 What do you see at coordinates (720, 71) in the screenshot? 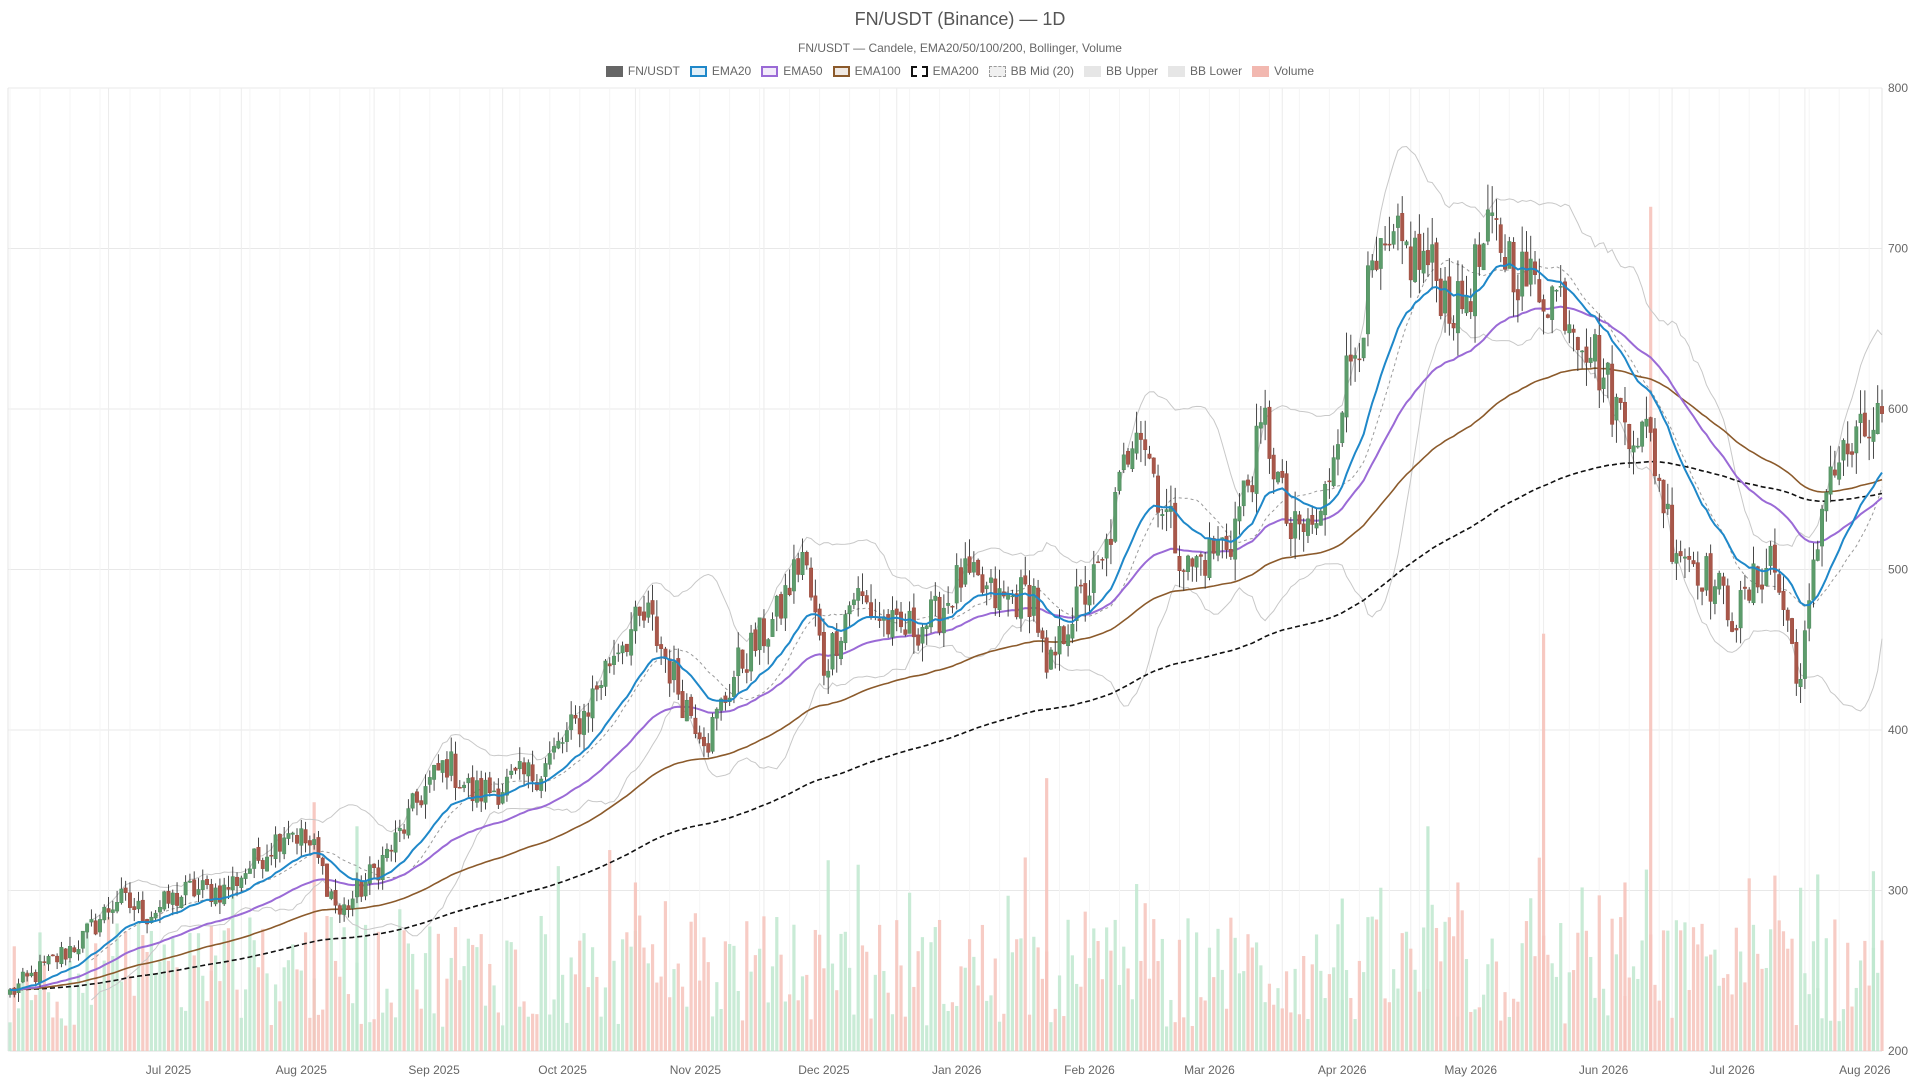
I see `legend-item: EMA20` at bounding box center [720, 71].